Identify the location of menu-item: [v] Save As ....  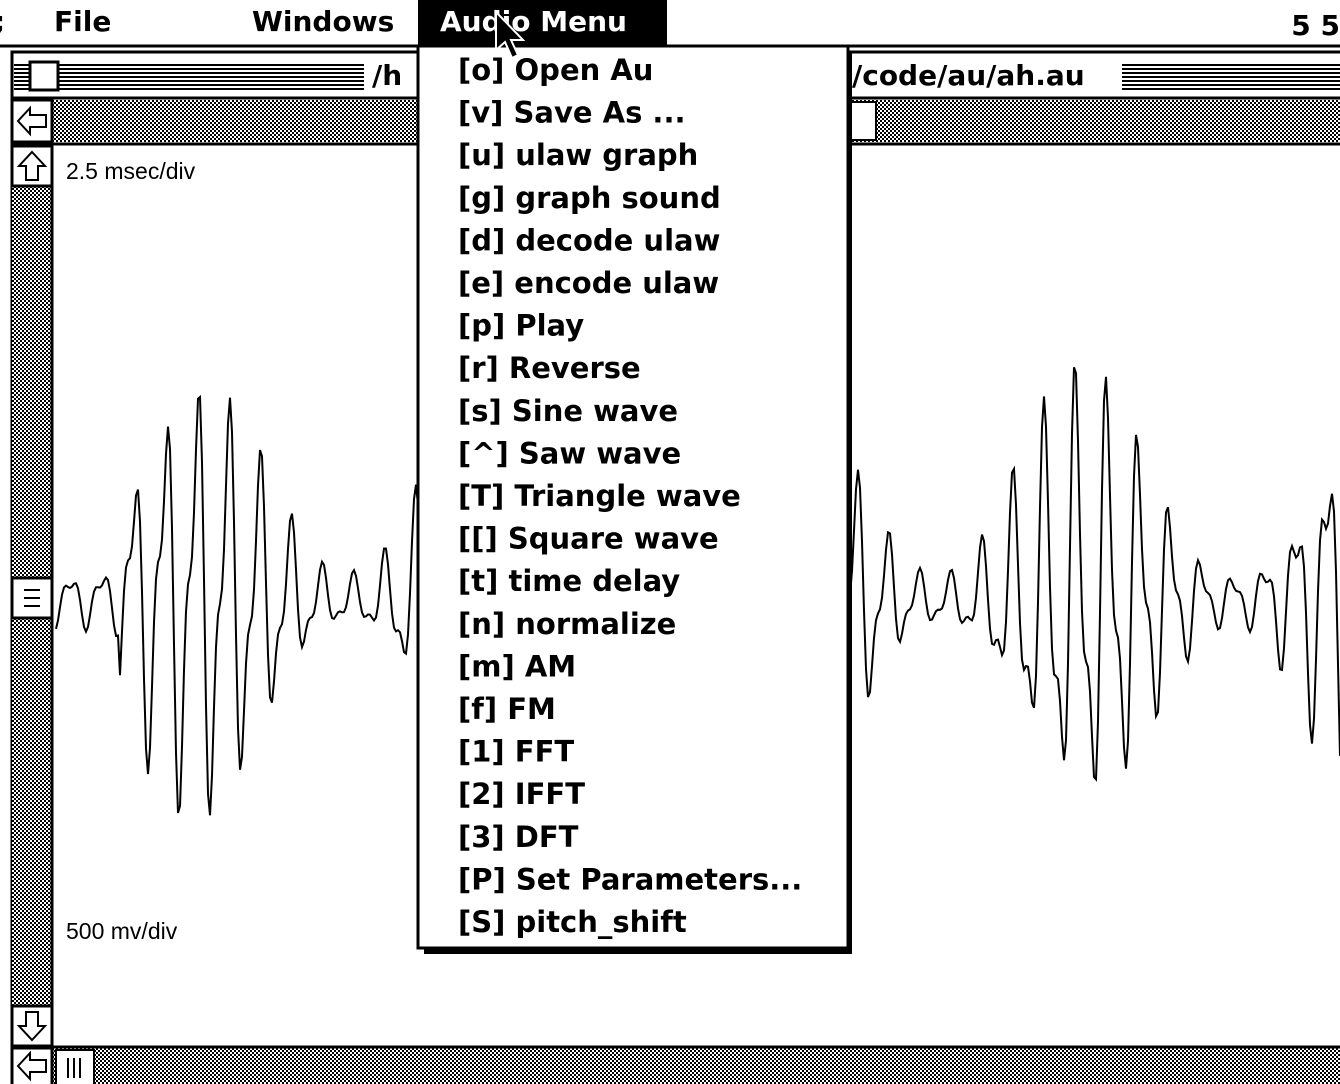
(571, 113).